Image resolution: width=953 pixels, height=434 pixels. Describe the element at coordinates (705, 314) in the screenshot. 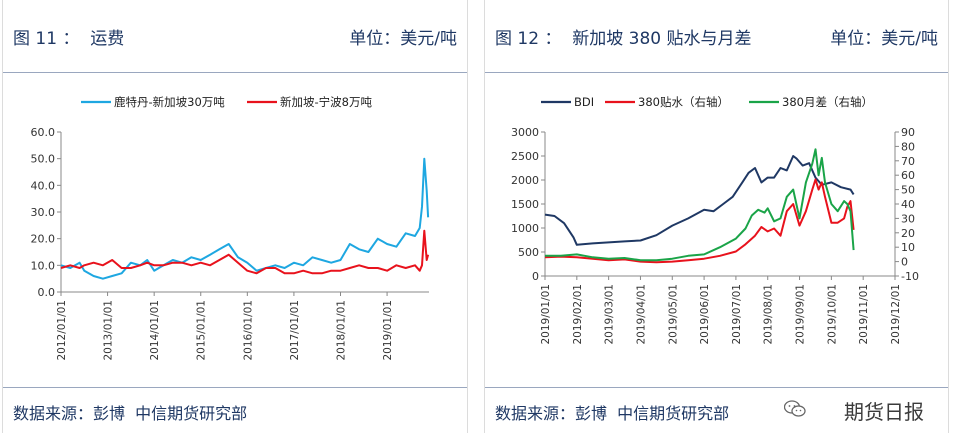

I see `x-tick-label: 2019/06/01` at that location.